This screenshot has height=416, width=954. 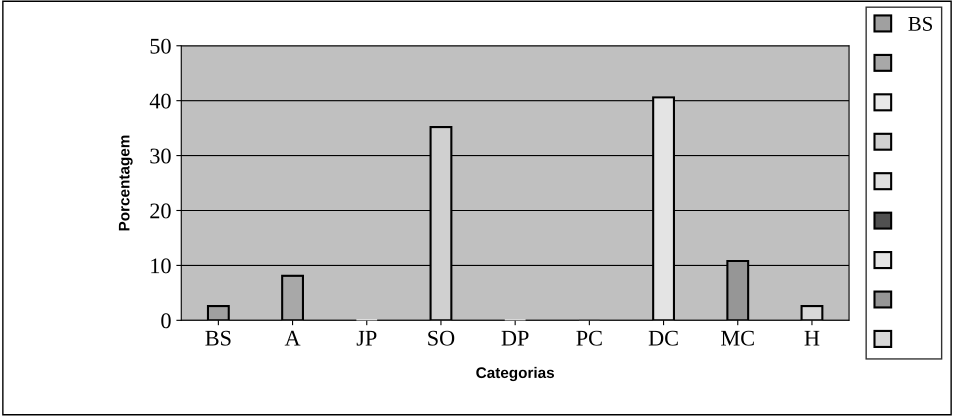 What do you see at coordinates (589, 338) in the screenshot?
I see `x-tick-label: PC` at bounding box center [589, 338].